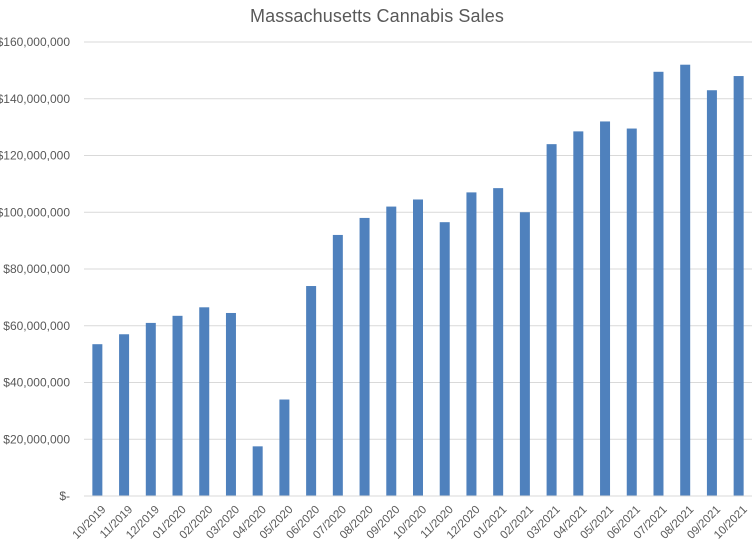 The width and height of the screenshot is (754, 548). What do you see at coordinates (35, 212) in the screenshot?
I see `y-tick-label: $100,000,000` at bounding box center [35, 212].